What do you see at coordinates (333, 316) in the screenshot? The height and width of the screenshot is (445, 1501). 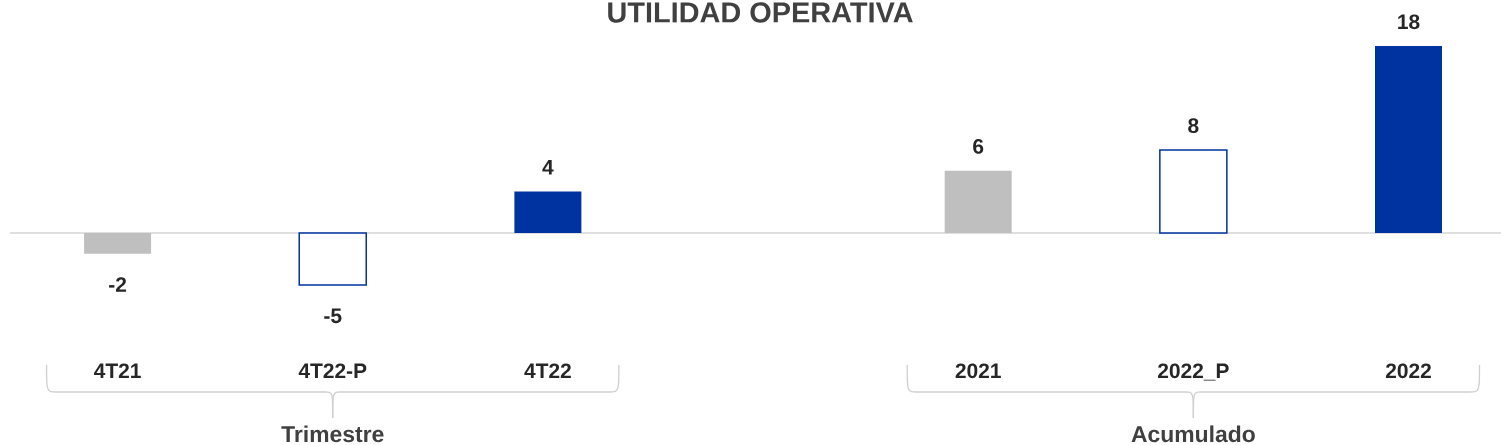 I see `data-label: -5` at bounding box center [333, 316].